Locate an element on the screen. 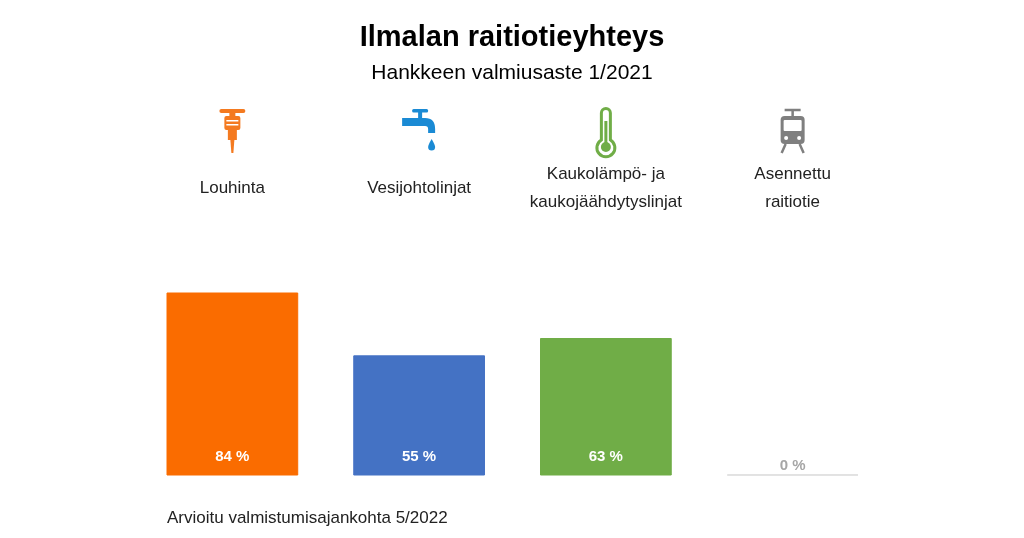 This screenshot has height=538, width=1024. data-label: 55 % is located at coordinates (419, 455).